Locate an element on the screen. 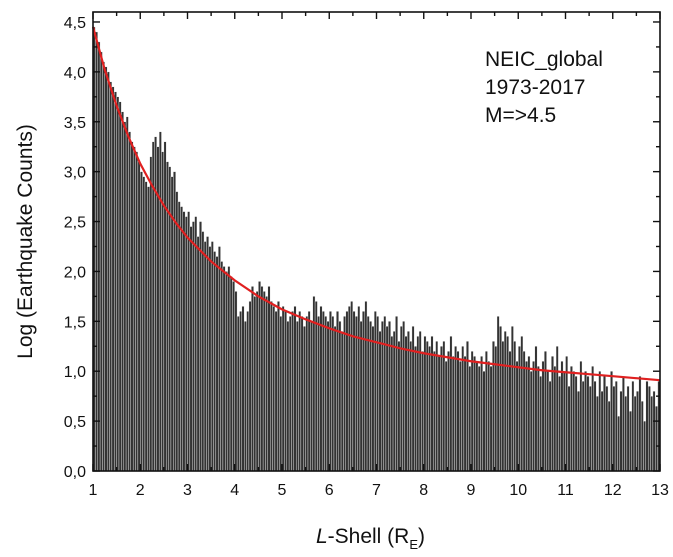  y-tick-label: 2,5 is located at coordinates (75, 223).